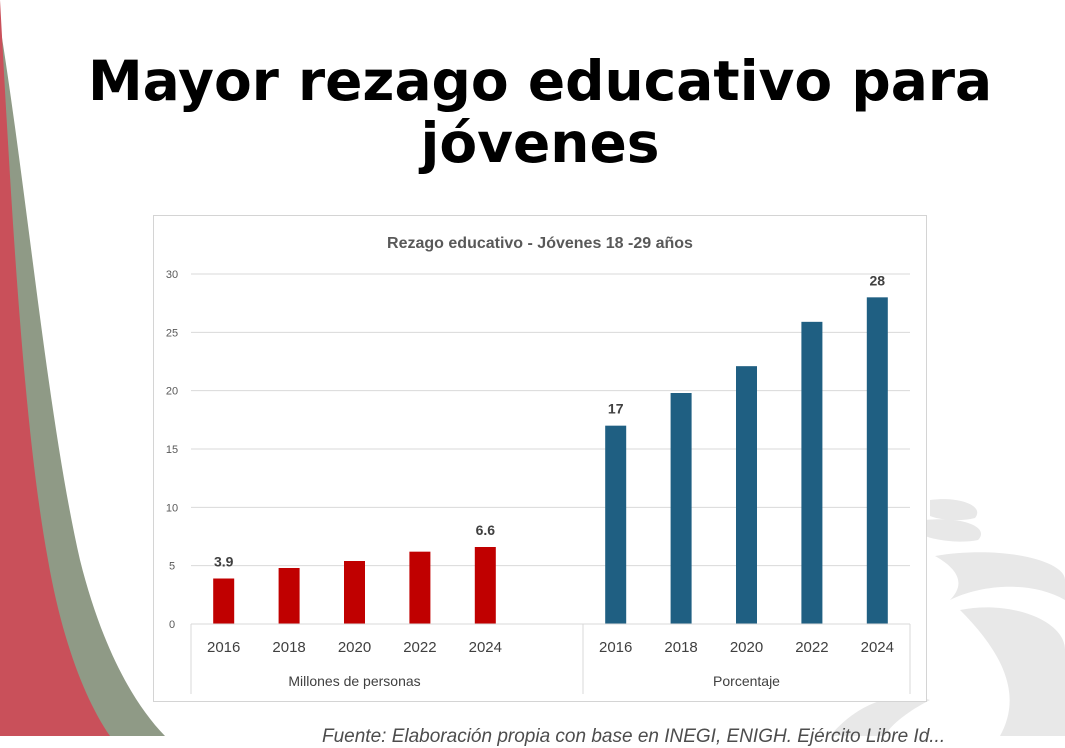 The image size is (1065, 748). I want to click on y-tick-label: 5, so click(172, 567).